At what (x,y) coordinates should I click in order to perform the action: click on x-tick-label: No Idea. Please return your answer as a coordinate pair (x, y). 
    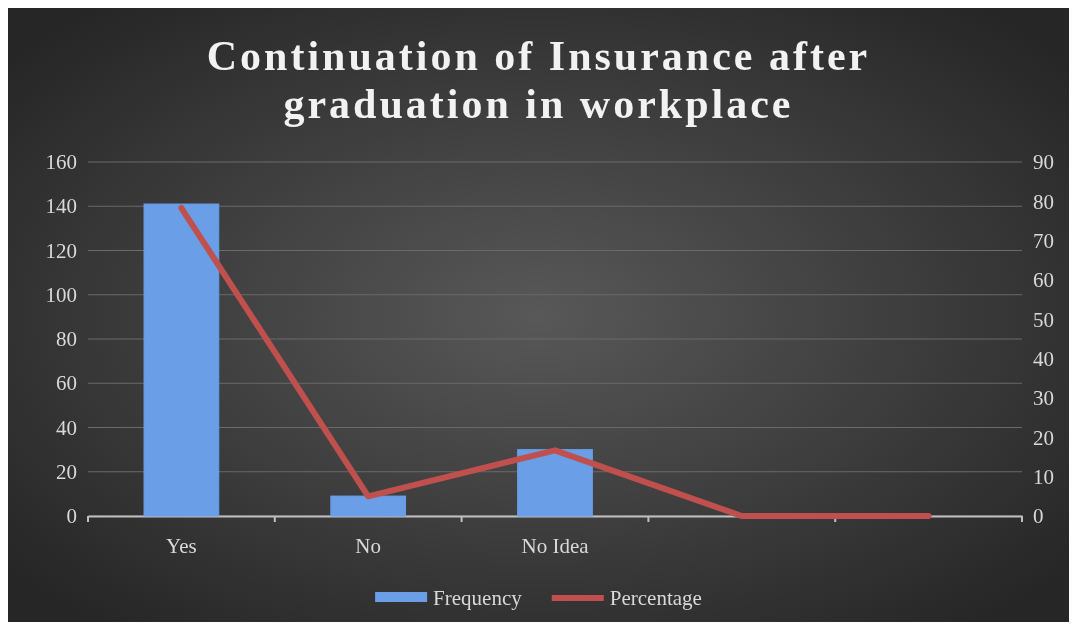
    Looking at the image, I should click on (555, 545).